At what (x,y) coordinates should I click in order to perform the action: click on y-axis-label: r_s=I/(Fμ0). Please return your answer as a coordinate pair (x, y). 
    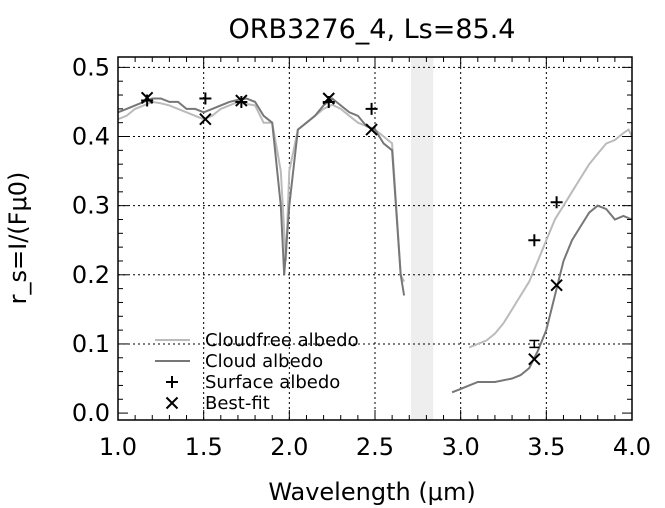
    Looking at the image, I should click on (18, 238).